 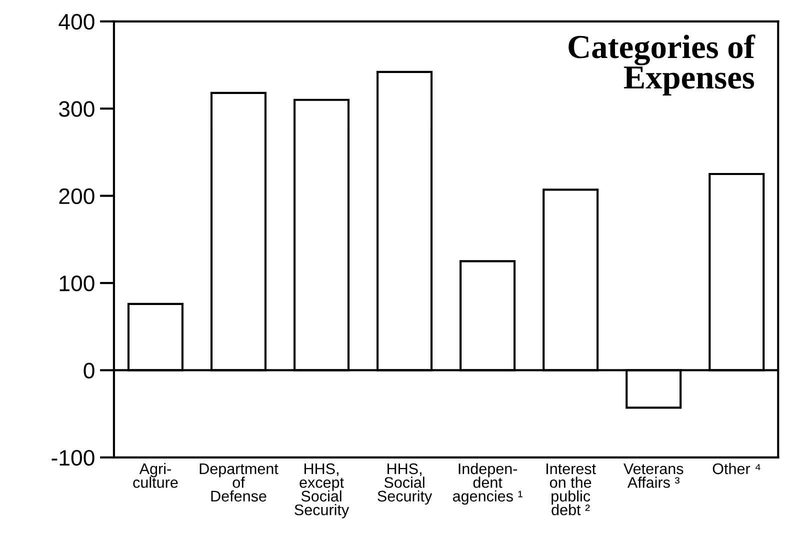 I want to click on text: Categories of Expenses, so click(x=662, y=65).